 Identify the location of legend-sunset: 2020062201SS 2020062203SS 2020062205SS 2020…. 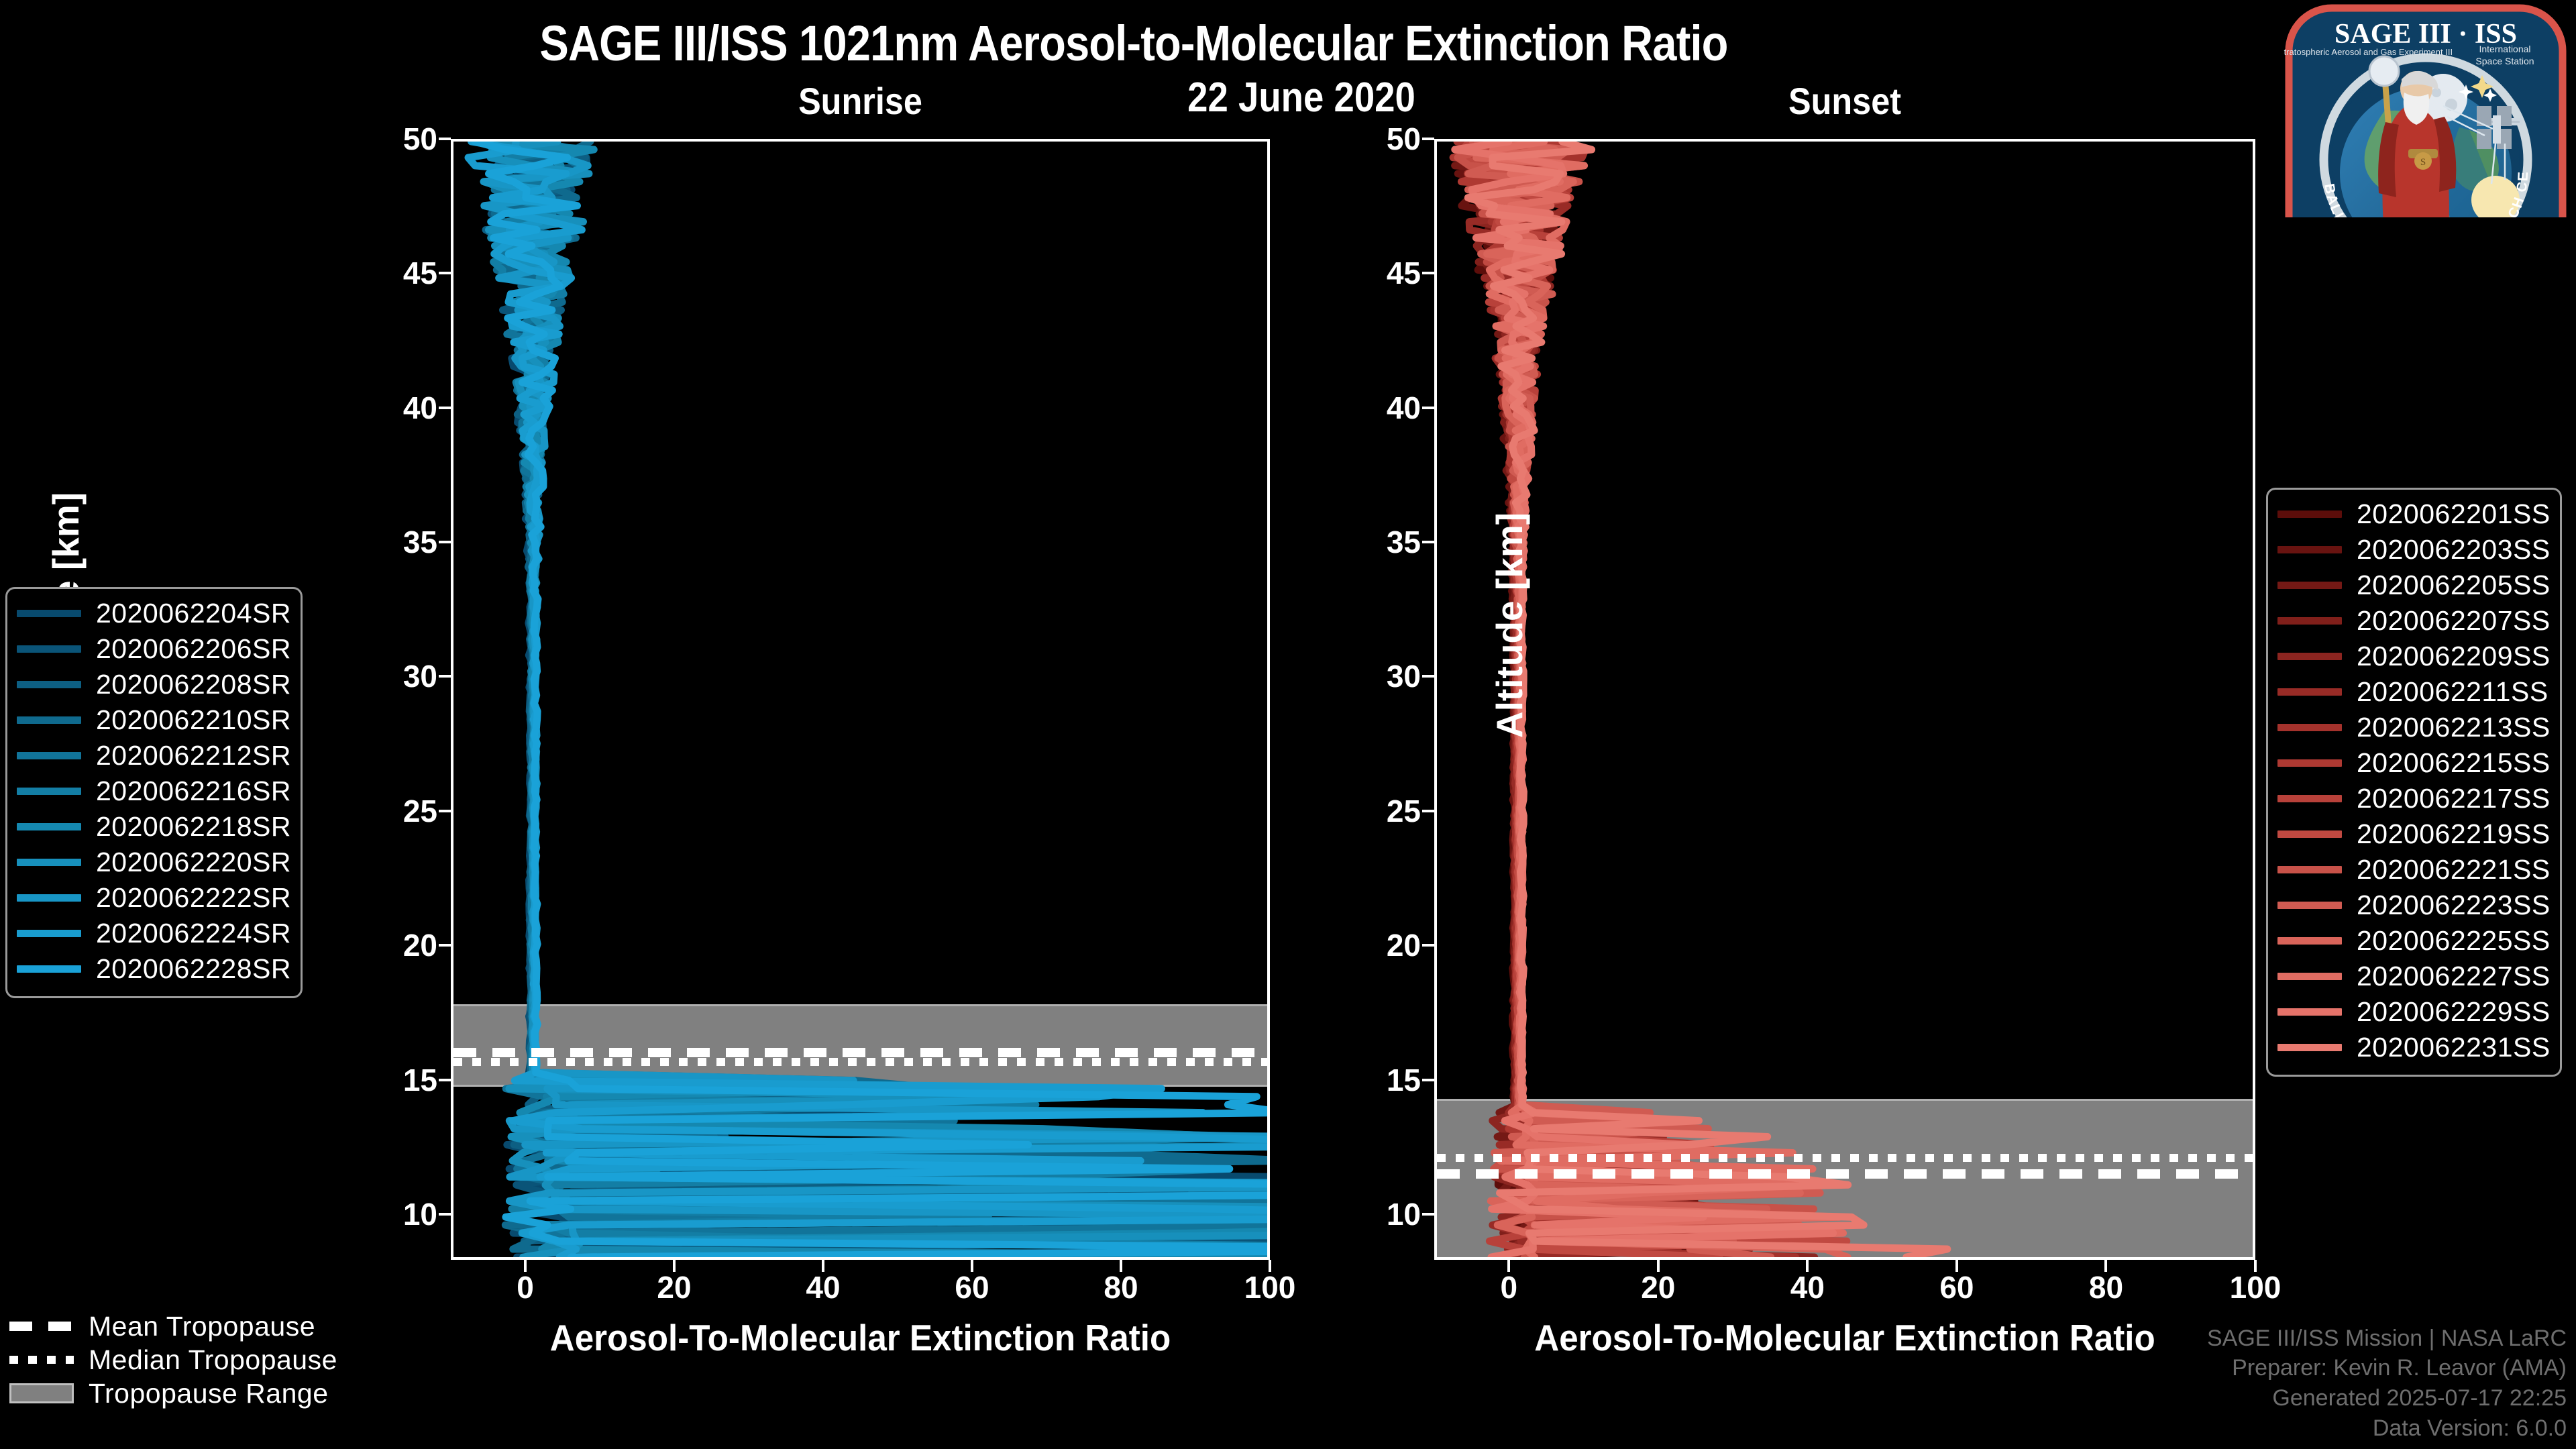
(2414, 782).